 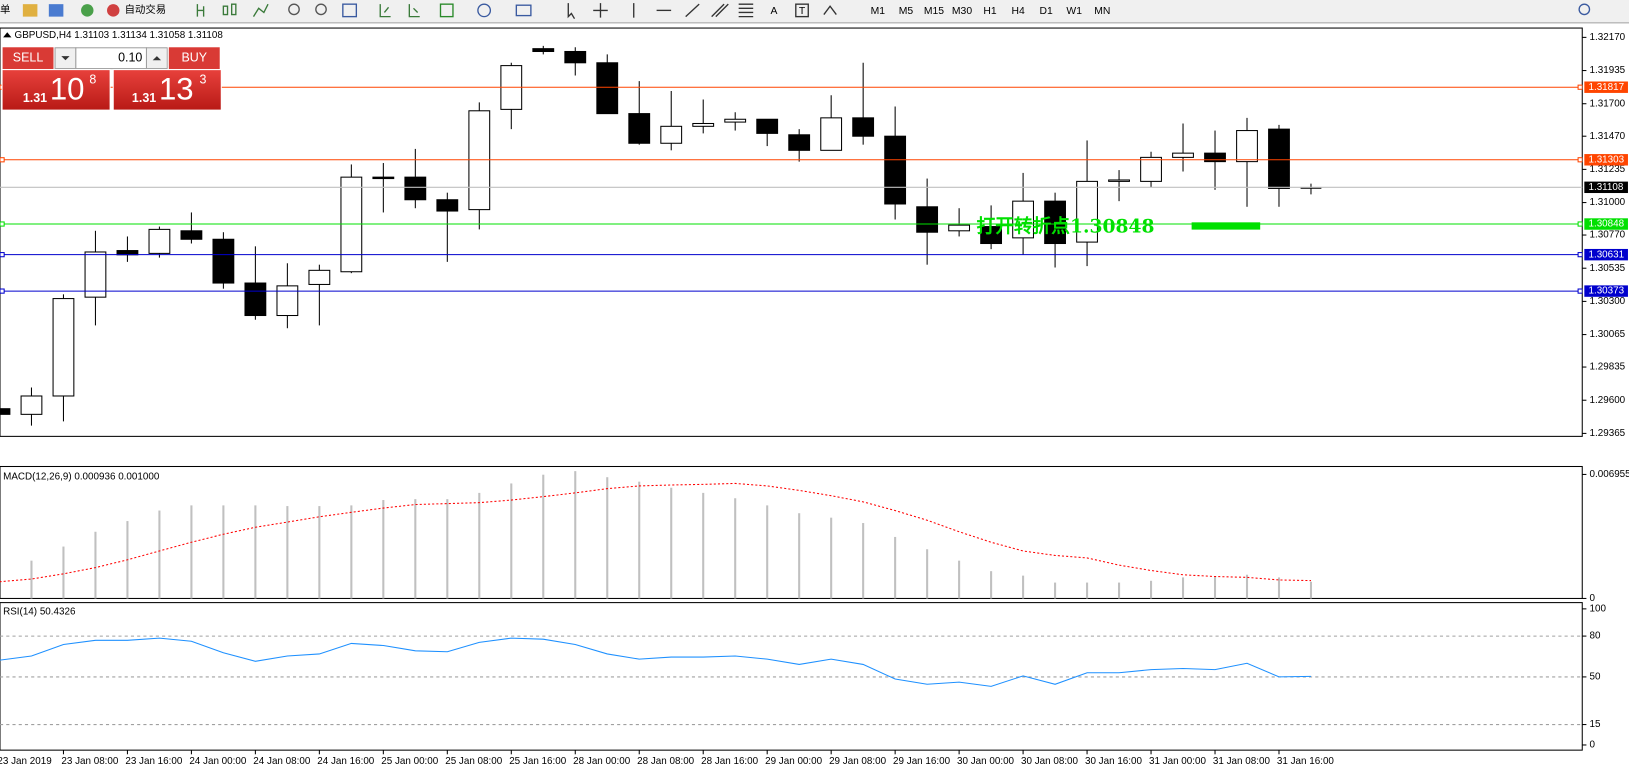 What do you see at coordinates (1606, 159) in the screenshot?
I see `level-label: 1.31303` at bounding box center [1606, 159].